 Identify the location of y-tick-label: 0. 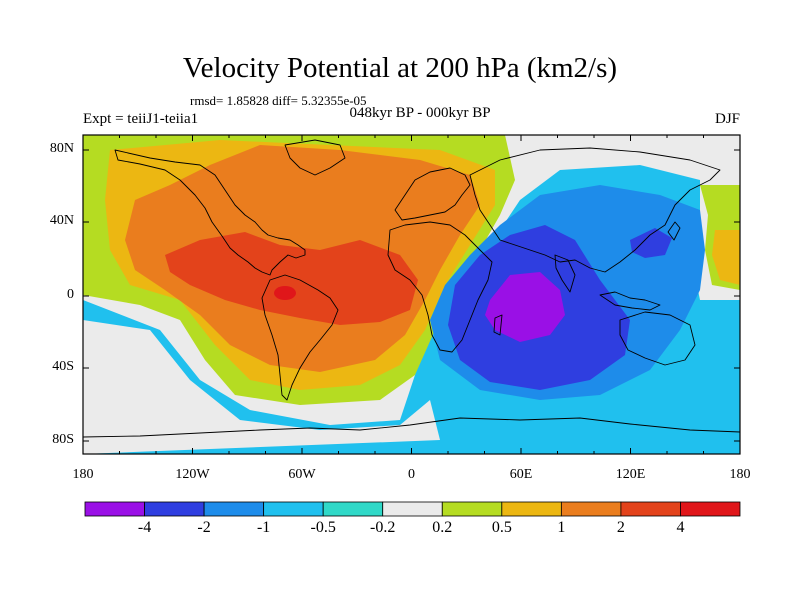
(70, 294).